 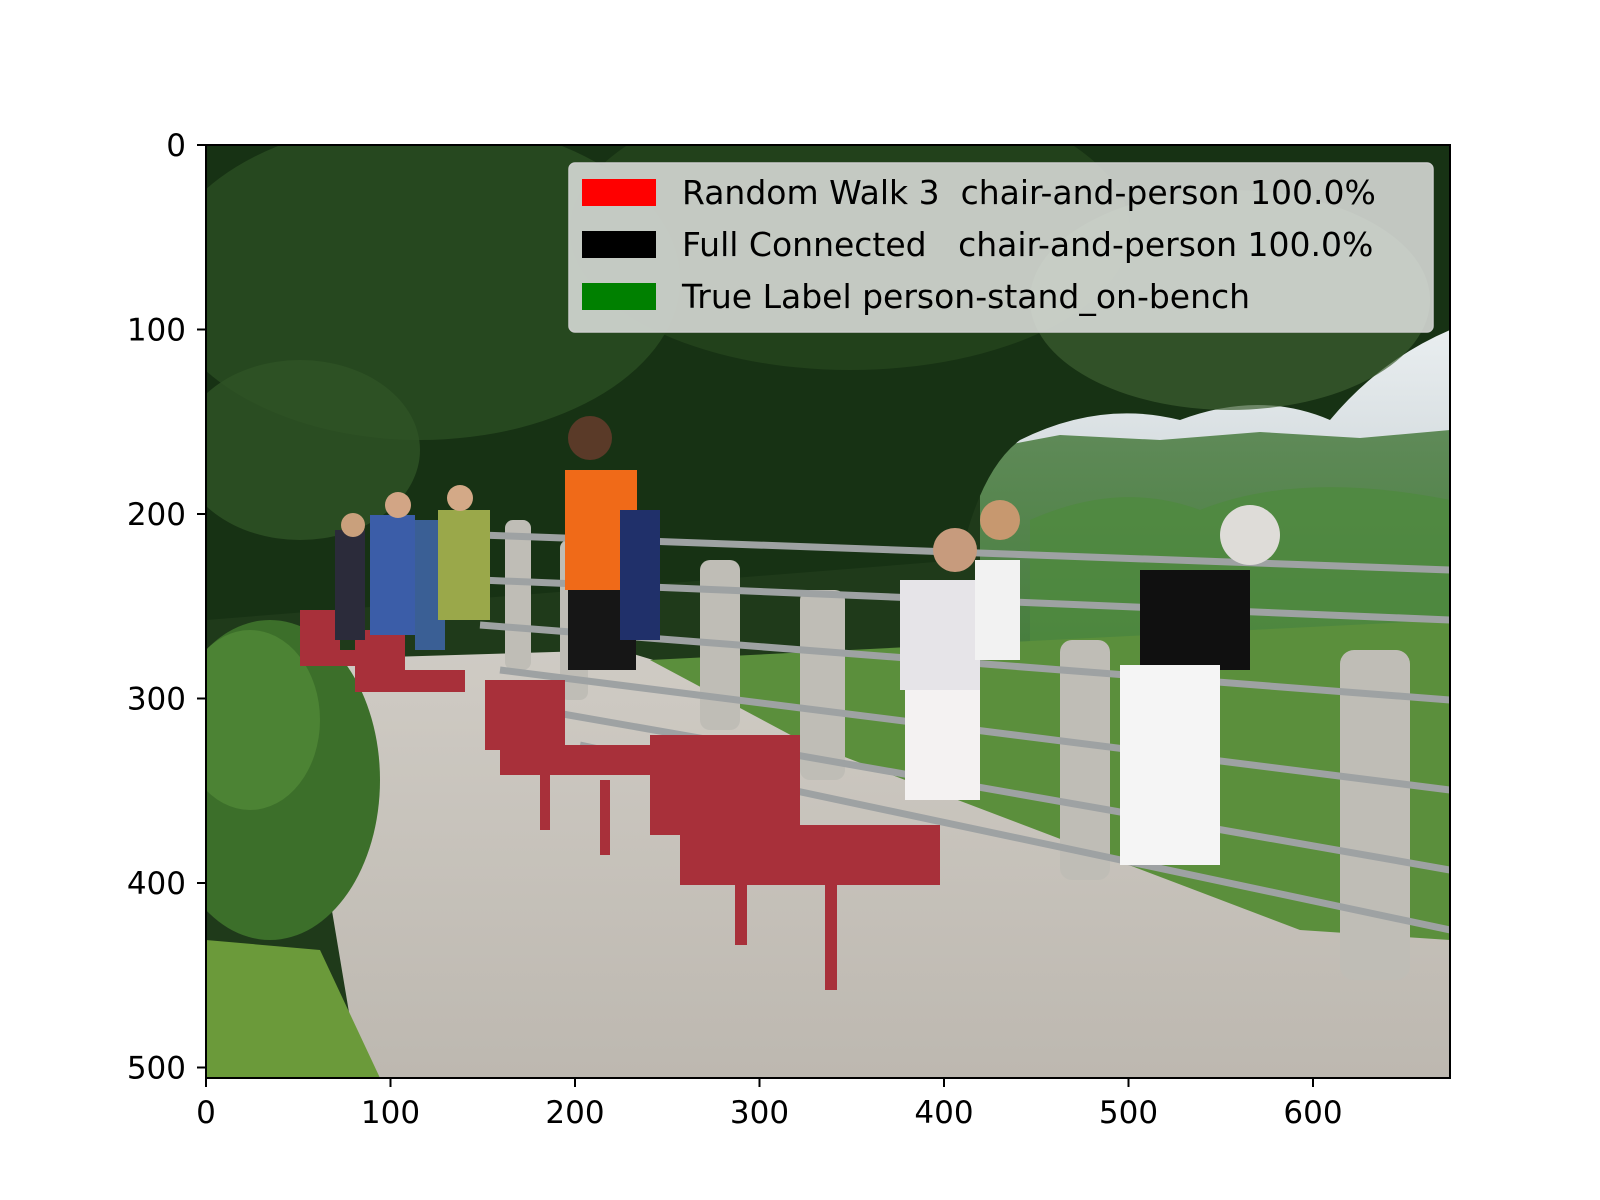 What do you see at coordinates (206, 1113) in the screenshot?
I see `x-tick-label: 0` at bounding box center [206, 1113].